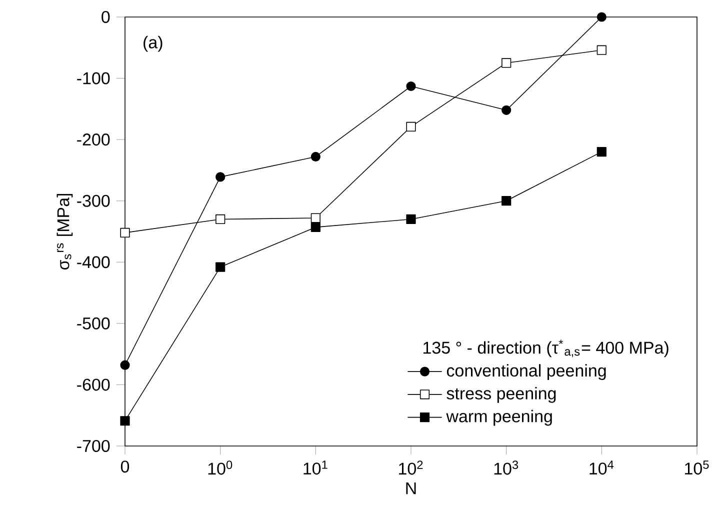 This screenshot has width=715, height=523. What do you see at coordinates (411, 488) in the screenshot?
I see `x-axis-title: N` at bounding box center [411, 488].